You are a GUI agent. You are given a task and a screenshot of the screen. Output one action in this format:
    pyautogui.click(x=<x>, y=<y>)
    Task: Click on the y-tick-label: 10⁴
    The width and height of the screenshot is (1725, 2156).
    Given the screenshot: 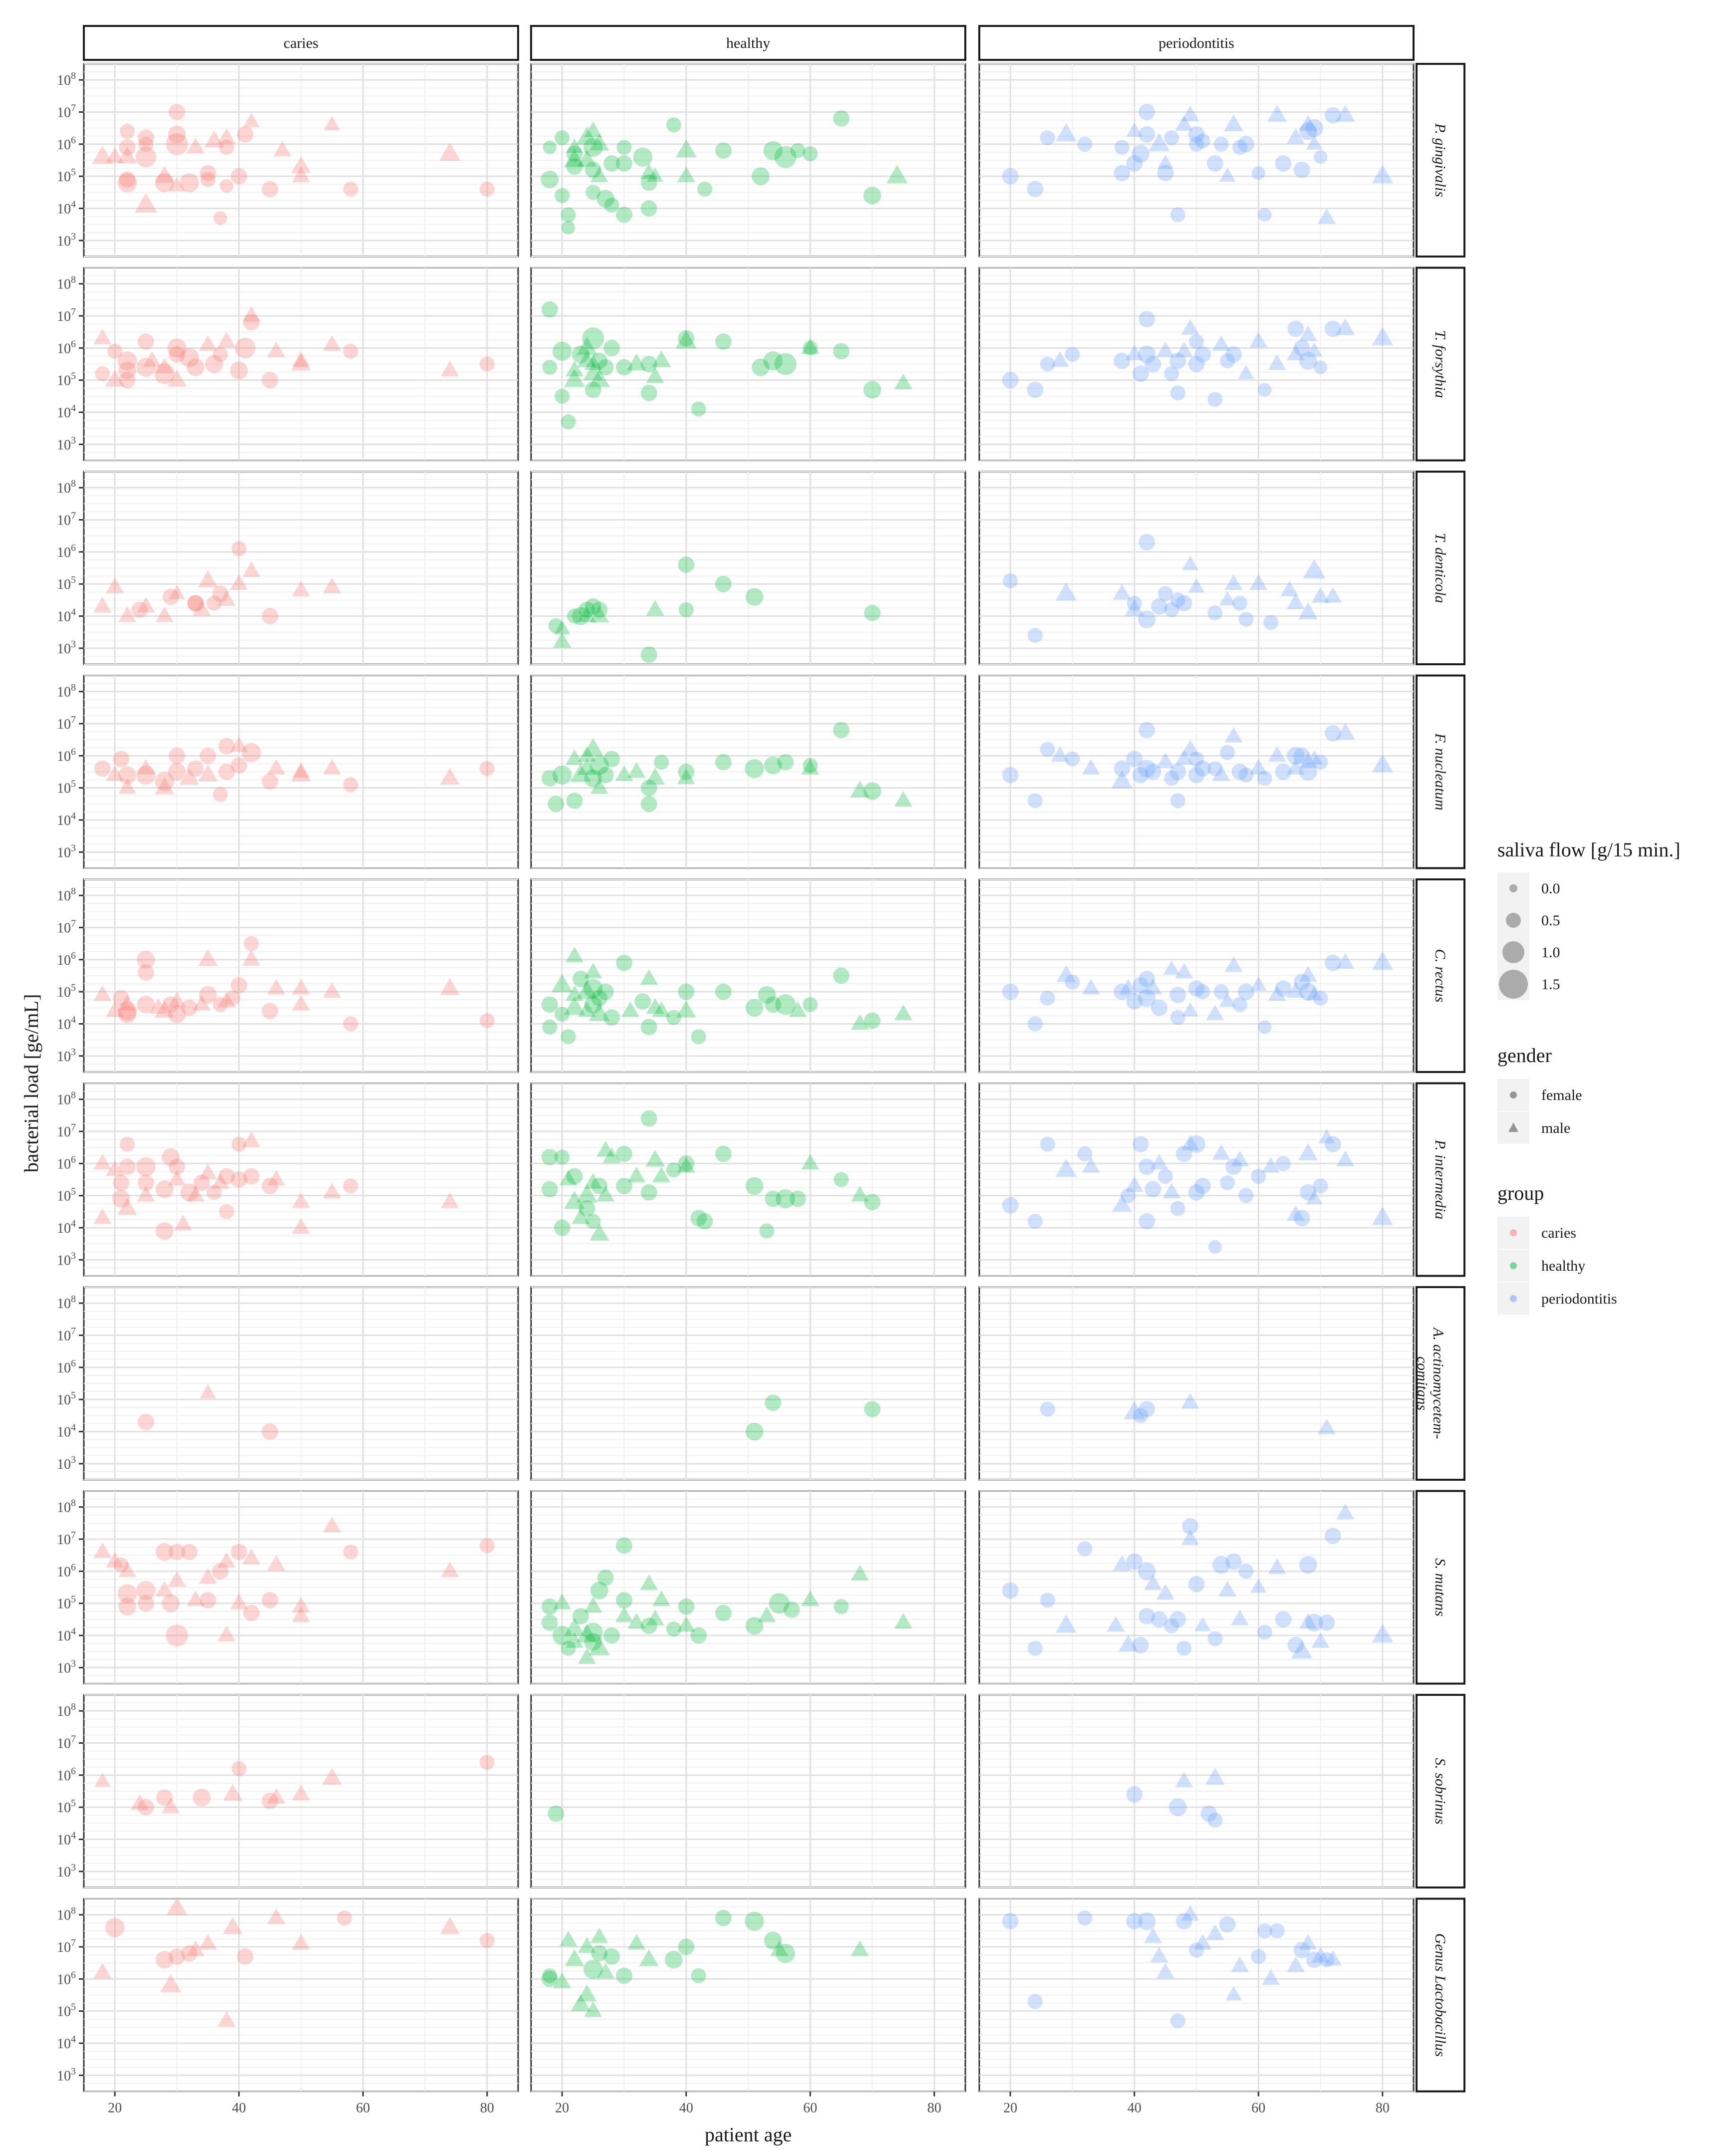 What is the action you would take?
    pyautogui.click(x=66, y=412)
    